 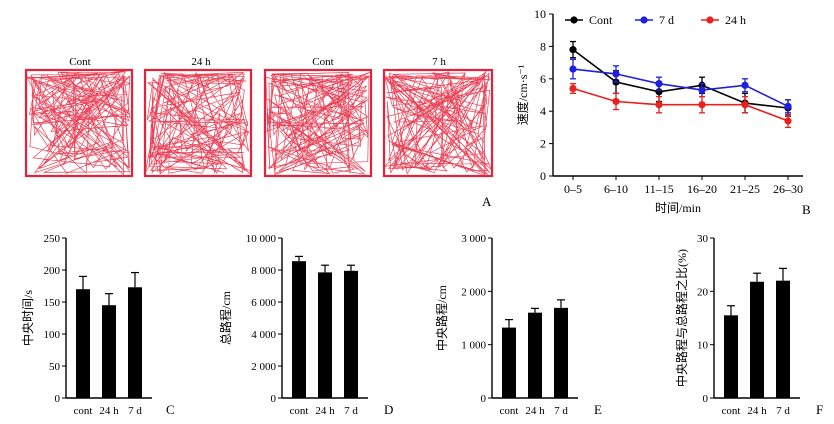 What do you see at coordinates (598, 409) in the screenshot?
I see `panel-label-e: E` at bounding box center [598, 409].